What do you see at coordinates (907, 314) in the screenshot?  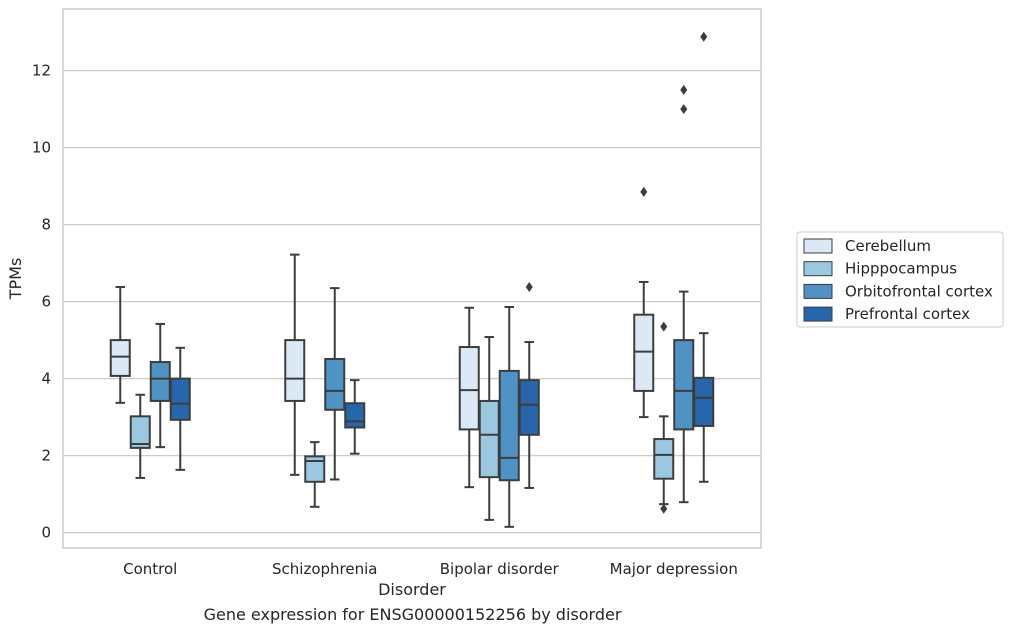 I see `legend-label: Prefrontal cortex` at bounding box center [907, 314].